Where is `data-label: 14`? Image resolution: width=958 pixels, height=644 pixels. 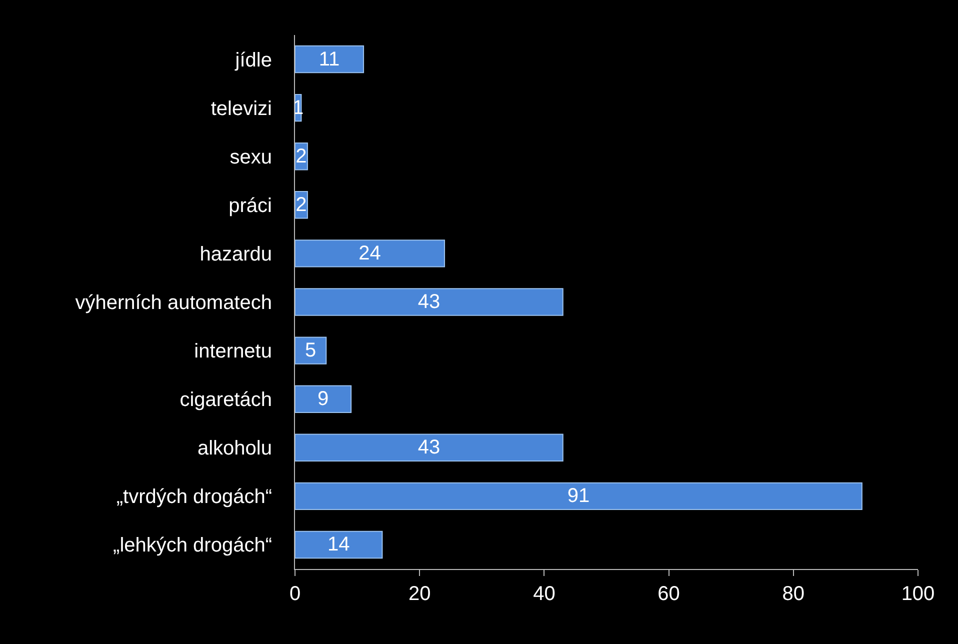
data-label: 14 is located at coordinates (338, 545).